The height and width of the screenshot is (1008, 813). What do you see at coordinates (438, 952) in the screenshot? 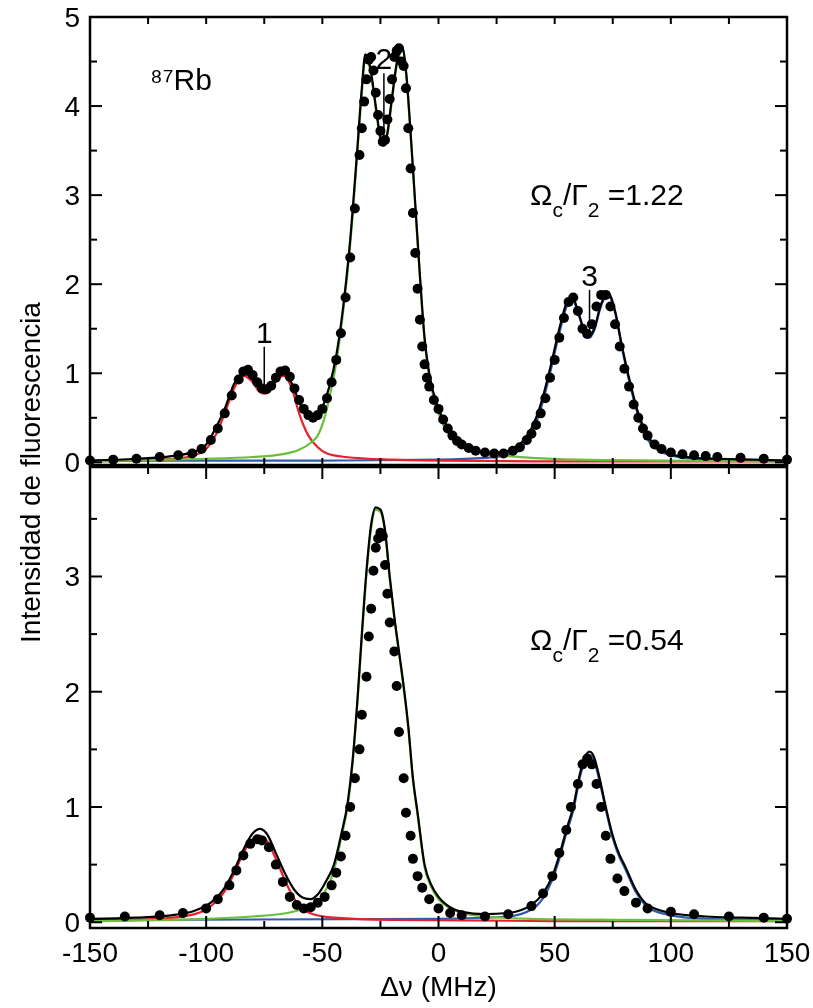
I see `x-tick-label: 0` at bounding box center [438, 952].